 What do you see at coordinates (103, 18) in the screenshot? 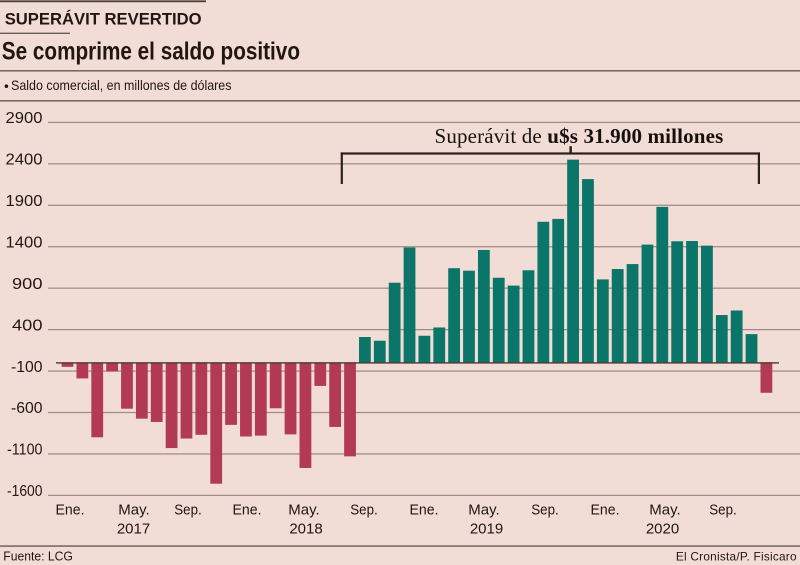
I see `svg-text: SUPERÁVIT REVERTIDO` at bounding box center [103, 18].